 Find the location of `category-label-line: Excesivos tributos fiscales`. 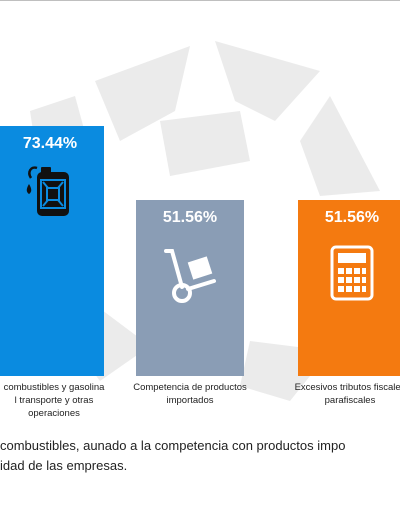

category-label-line: Excesivos tributos fiscales is located at coordinates (347, 387).